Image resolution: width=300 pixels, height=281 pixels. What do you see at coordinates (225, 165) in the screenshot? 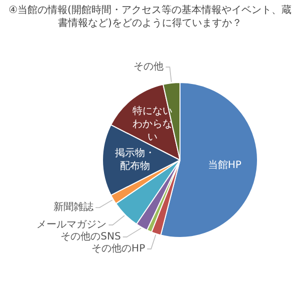
I see `slice-label: 当館HP` at bounding box center [225, 165].